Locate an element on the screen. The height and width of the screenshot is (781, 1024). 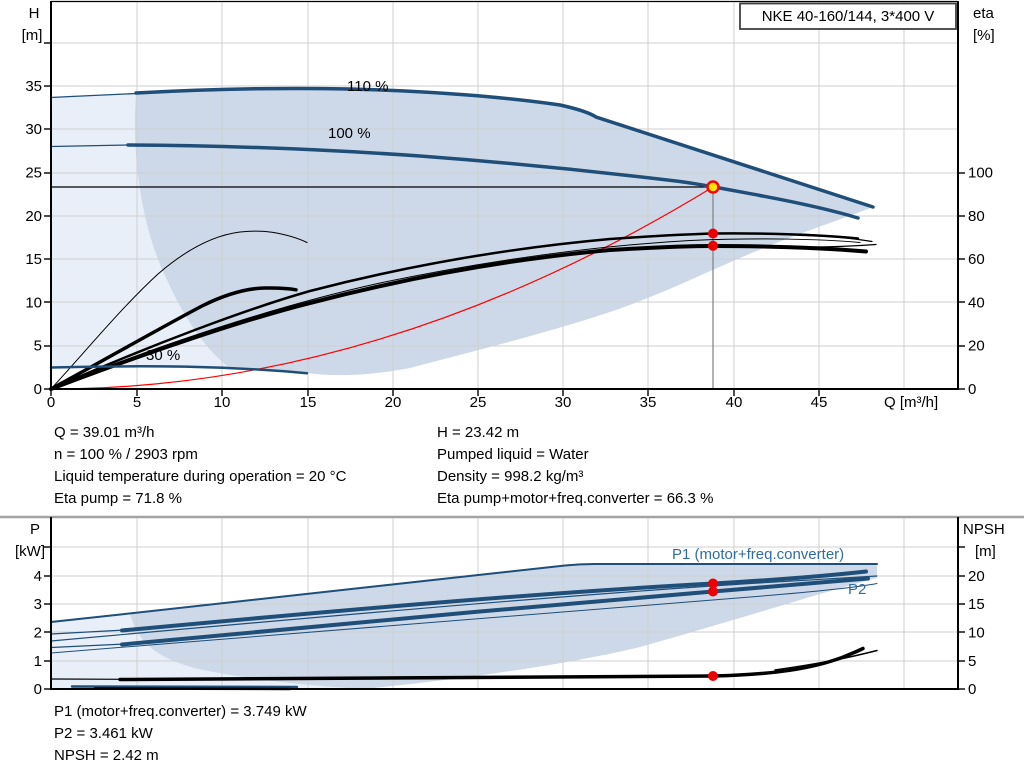
label-110-percent: 110 % is located at coordinates (367, 86).